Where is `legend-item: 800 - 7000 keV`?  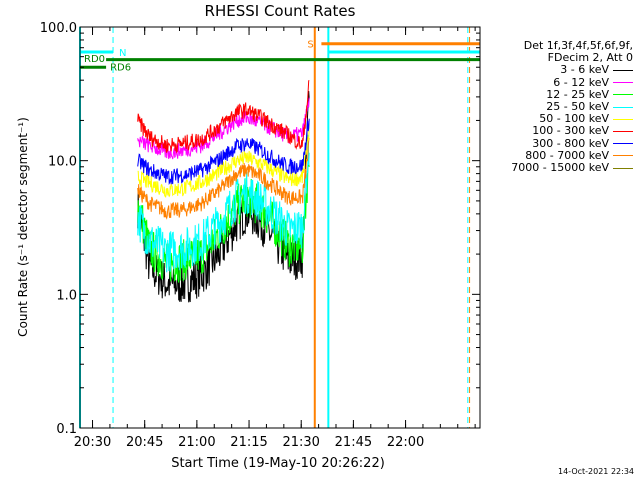 legend-item: 800 - 7000 keV is located at coordinates (555, 155).